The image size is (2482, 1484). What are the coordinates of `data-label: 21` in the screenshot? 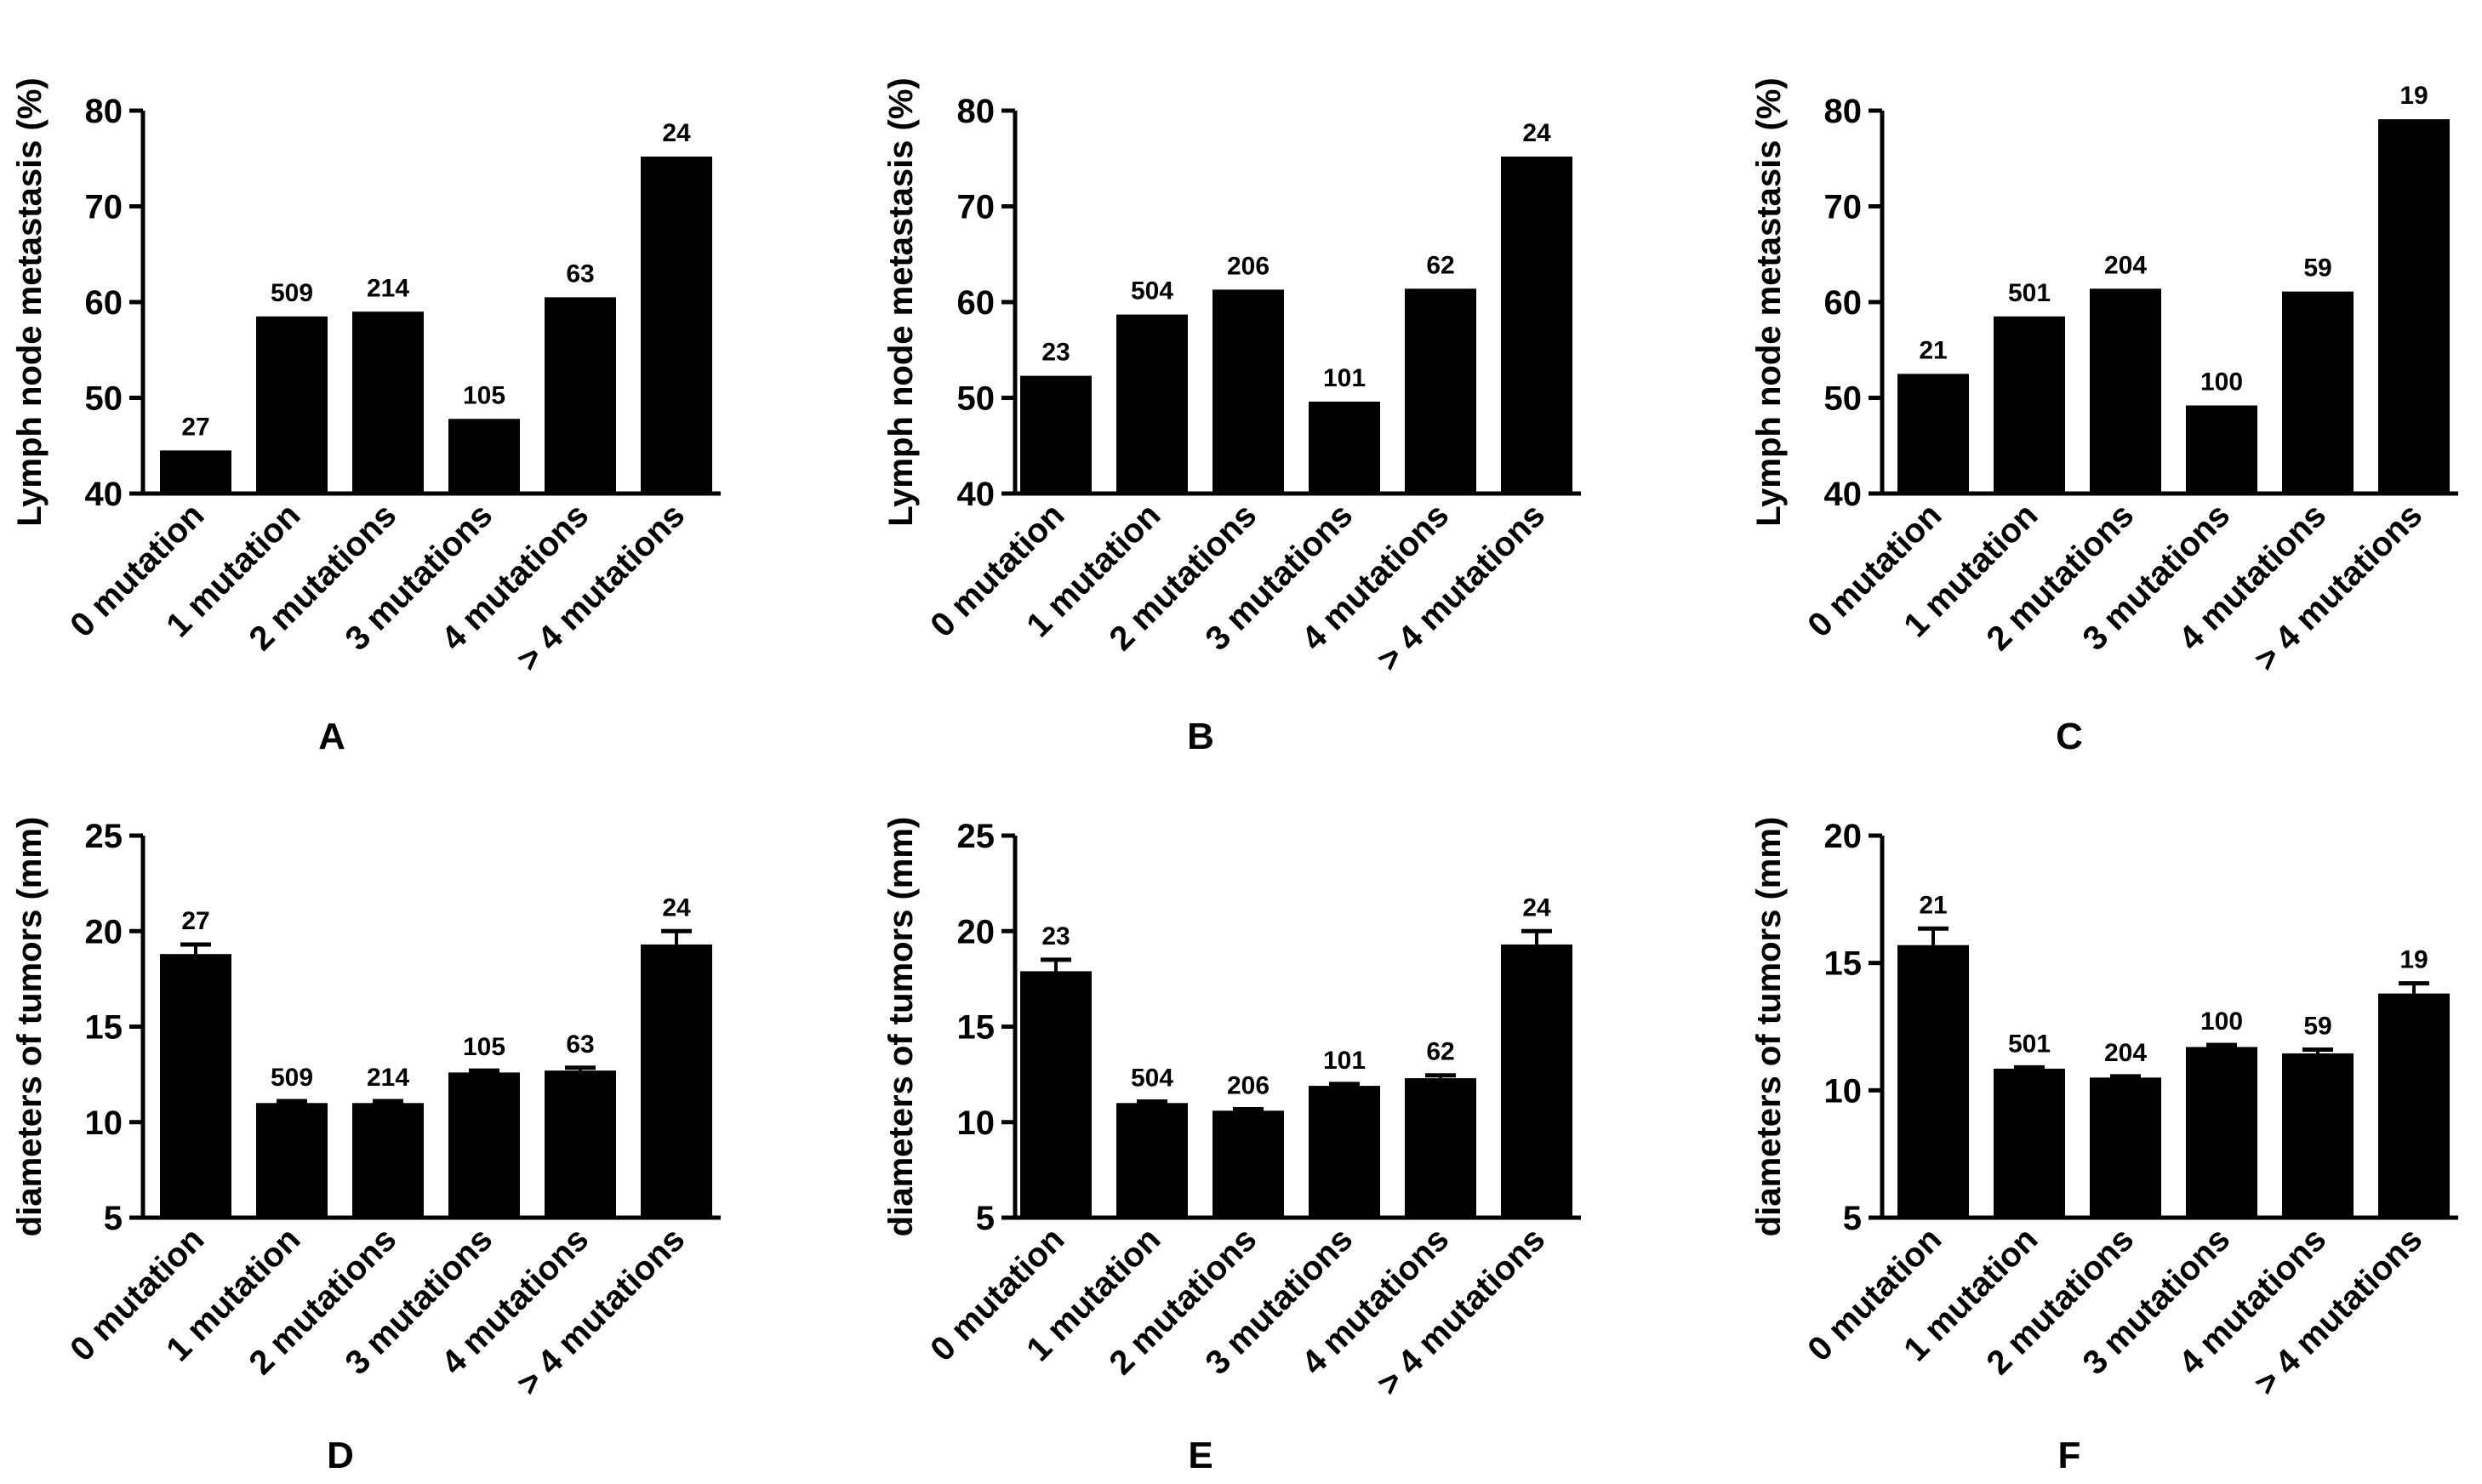 It's located at (1933, 905).